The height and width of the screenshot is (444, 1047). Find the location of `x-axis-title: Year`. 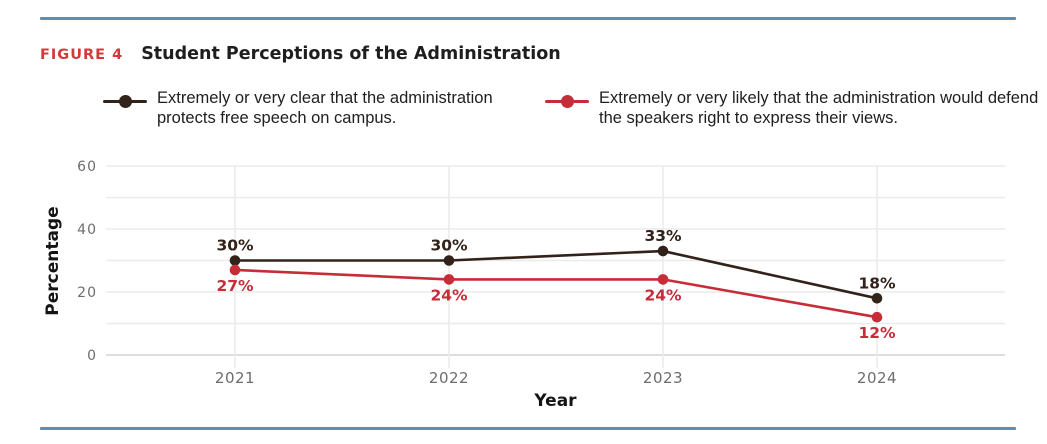

x-axis-title: Year is located at coordinates (555, 401).